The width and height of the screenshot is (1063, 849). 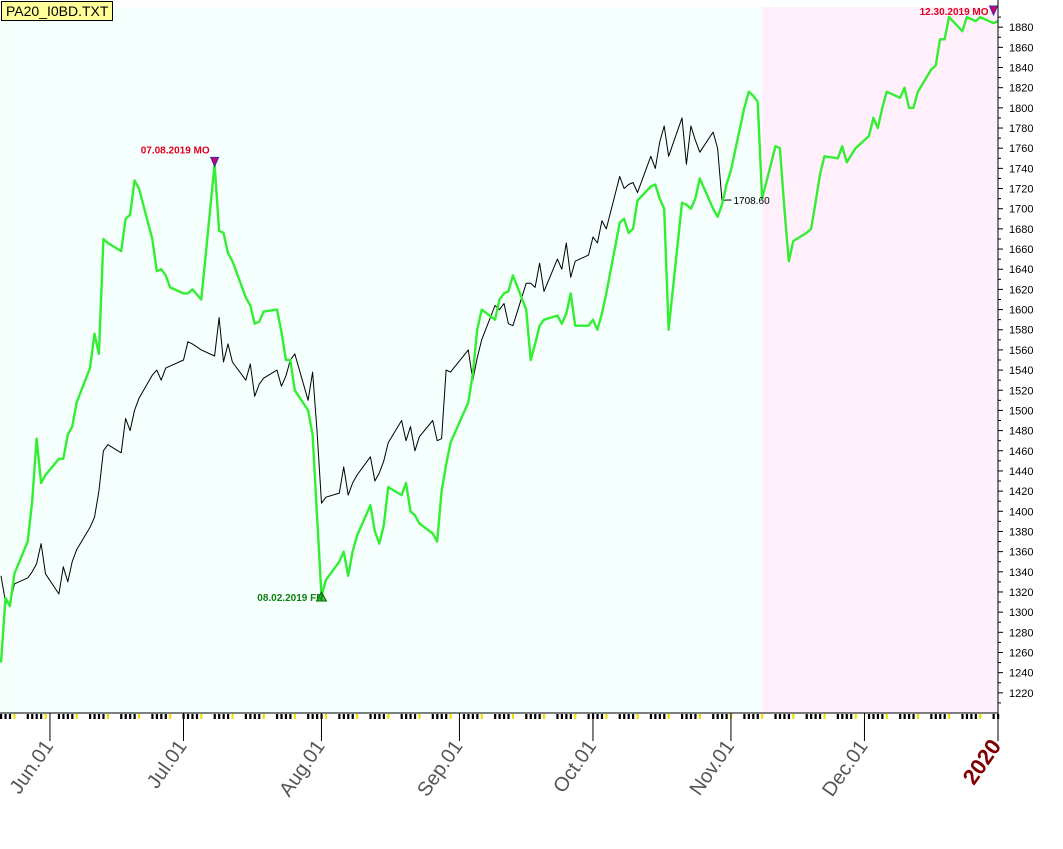 I want to click on y-tick-label-6: 1340, so click(x=1021, y=573).